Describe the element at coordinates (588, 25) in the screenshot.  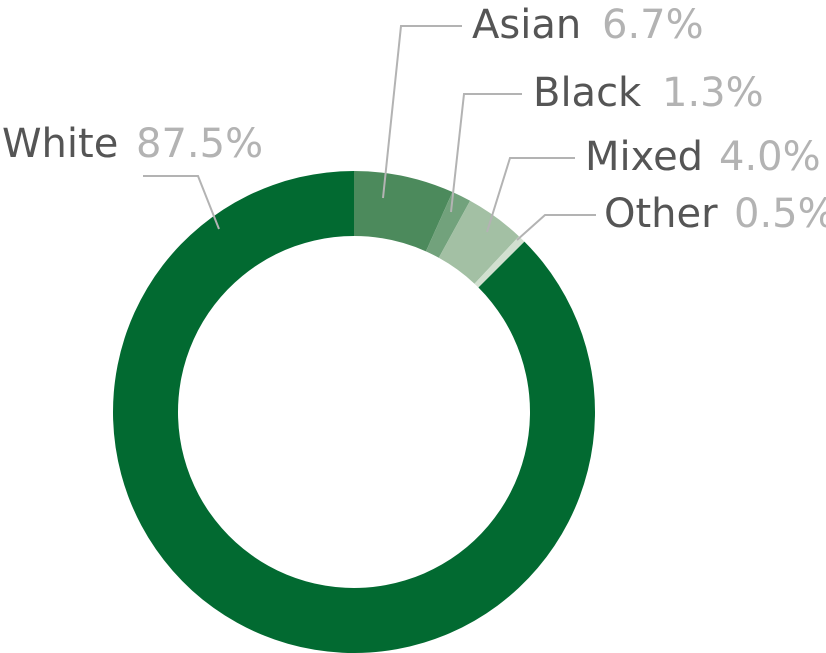
I see `label-asian: Asian 6.7%` at that location.